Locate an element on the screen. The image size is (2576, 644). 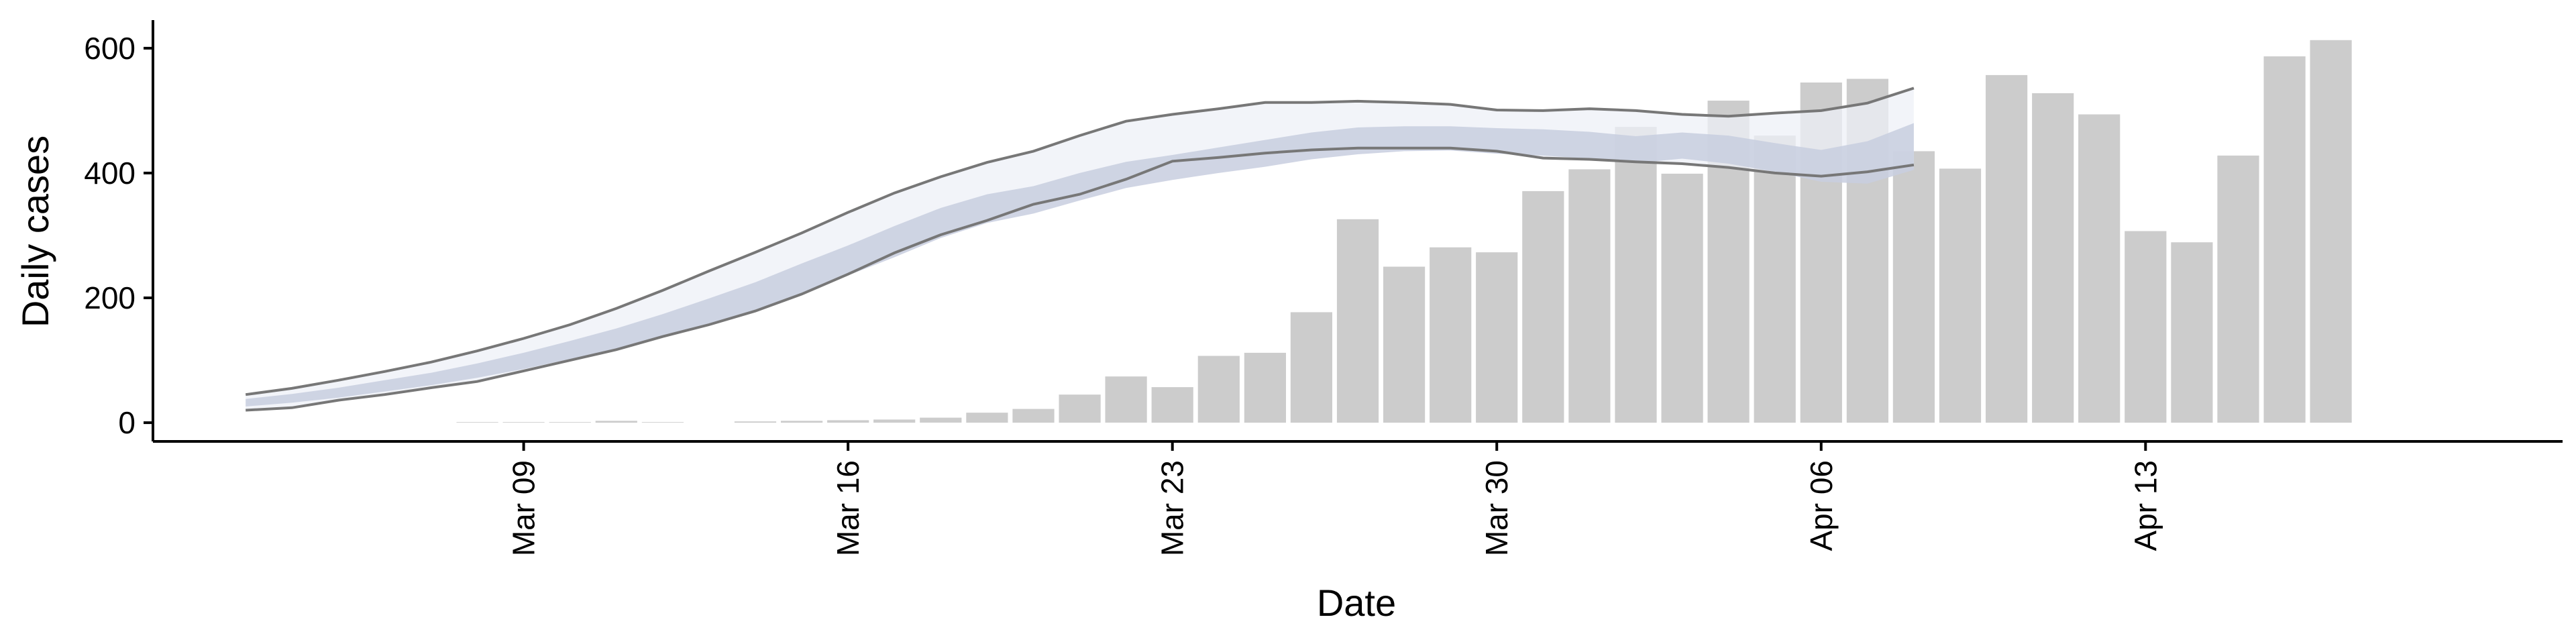
x-axis-title: Date is located at coordinates (1356, 603).